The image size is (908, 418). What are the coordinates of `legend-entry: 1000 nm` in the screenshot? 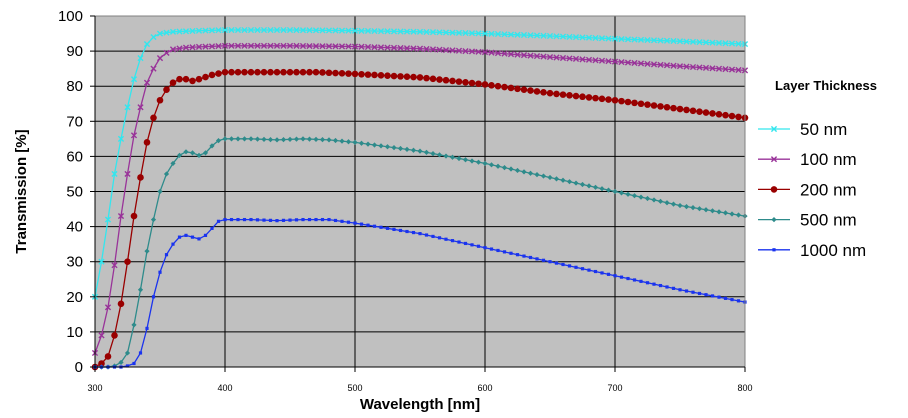 It's located at (812, 250).